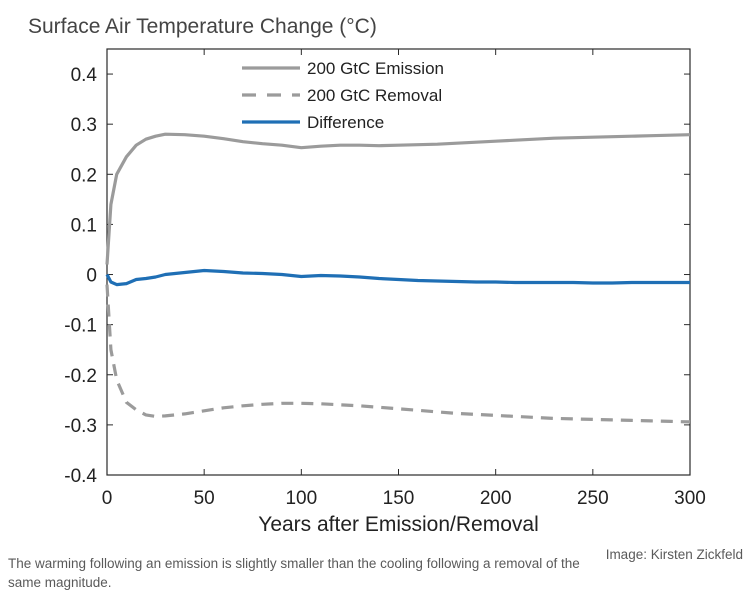 The width and height of the screenshot is (751, 609). I want to click on y-tick-label: -0.3, so click(80, 426).